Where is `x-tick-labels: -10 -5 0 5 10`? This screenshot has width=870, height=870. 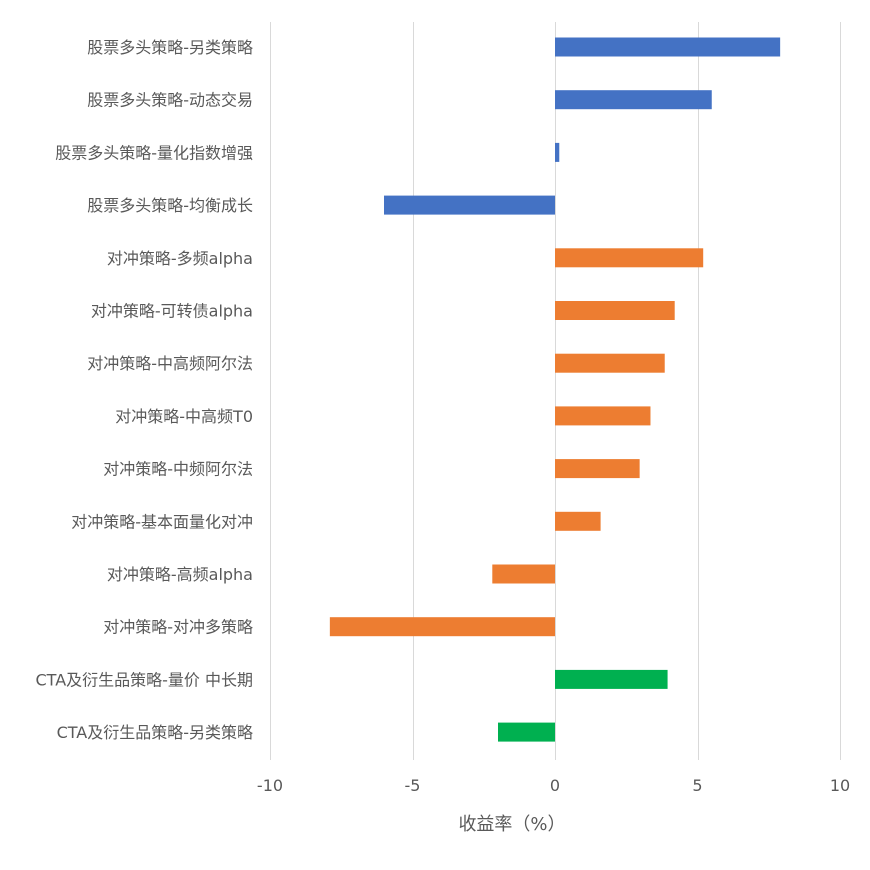
x-tick-labels: -10 -5 0 5 10 is located at coordinates (553, 785).